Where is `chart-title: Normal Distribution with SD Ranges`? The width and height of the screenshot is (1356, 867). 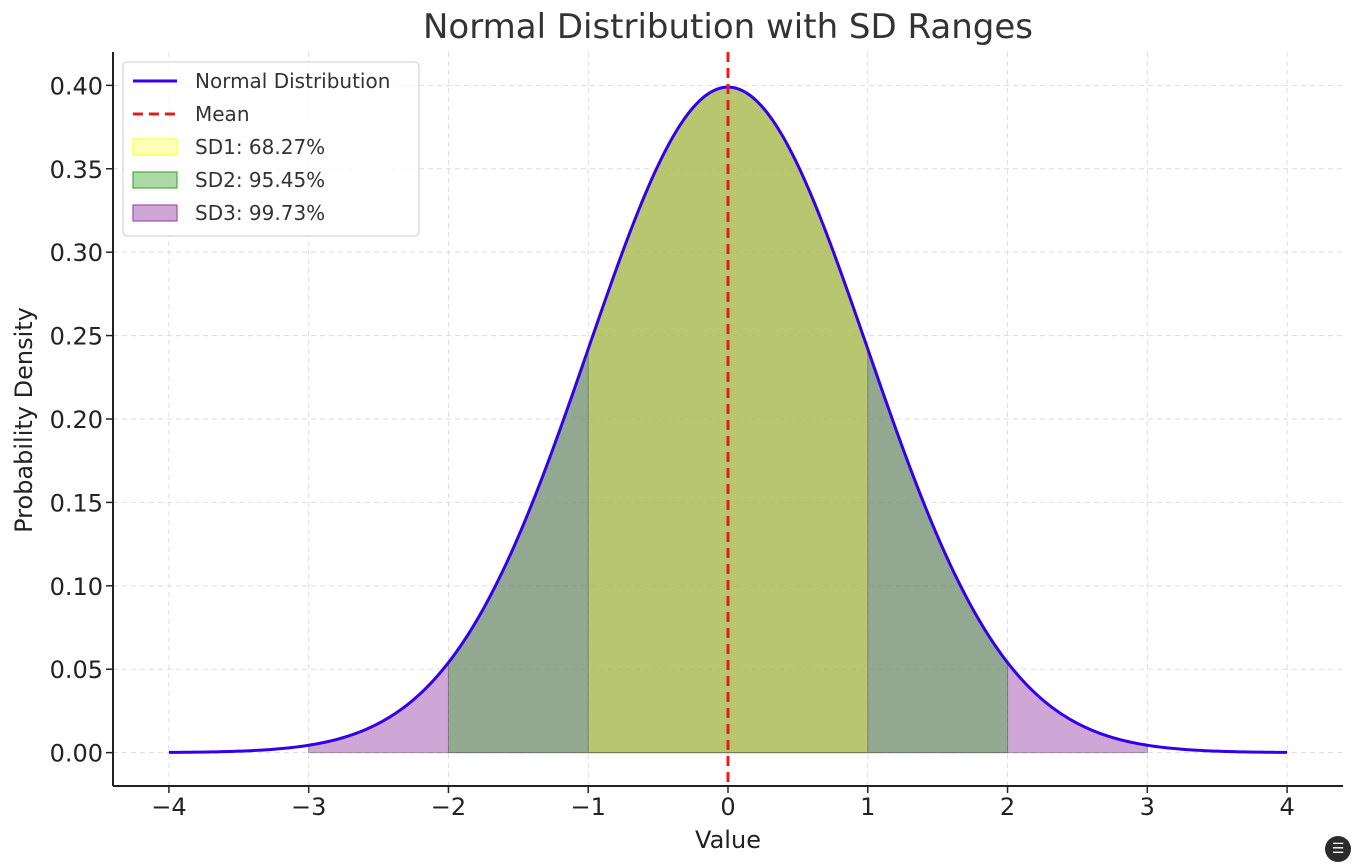 chart-title: Normal Distribution with SD Ranges is located at coordinates (728, 27).